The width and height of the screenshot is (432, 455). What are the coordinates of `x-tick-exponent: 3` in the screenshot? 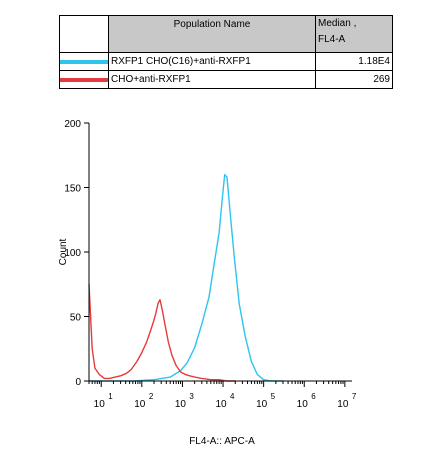 It's located at (191, 396).